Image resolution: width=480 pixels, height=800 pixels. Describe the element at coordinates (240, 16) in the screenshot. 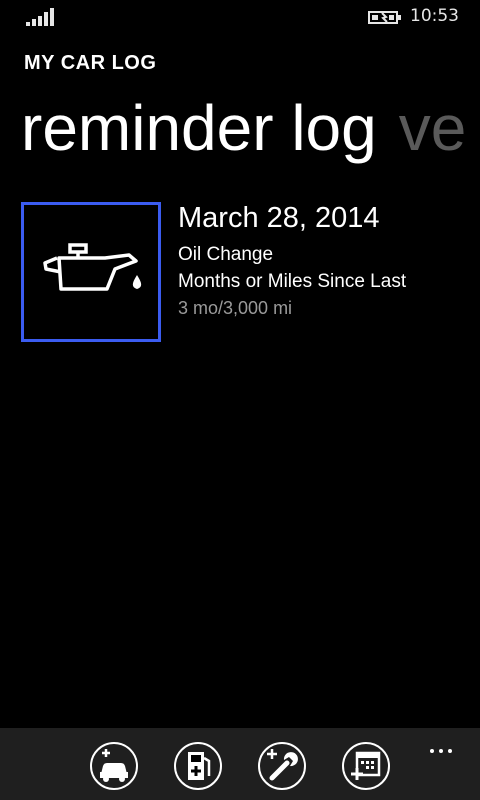

I see `status-bar: 10:53` at that location.